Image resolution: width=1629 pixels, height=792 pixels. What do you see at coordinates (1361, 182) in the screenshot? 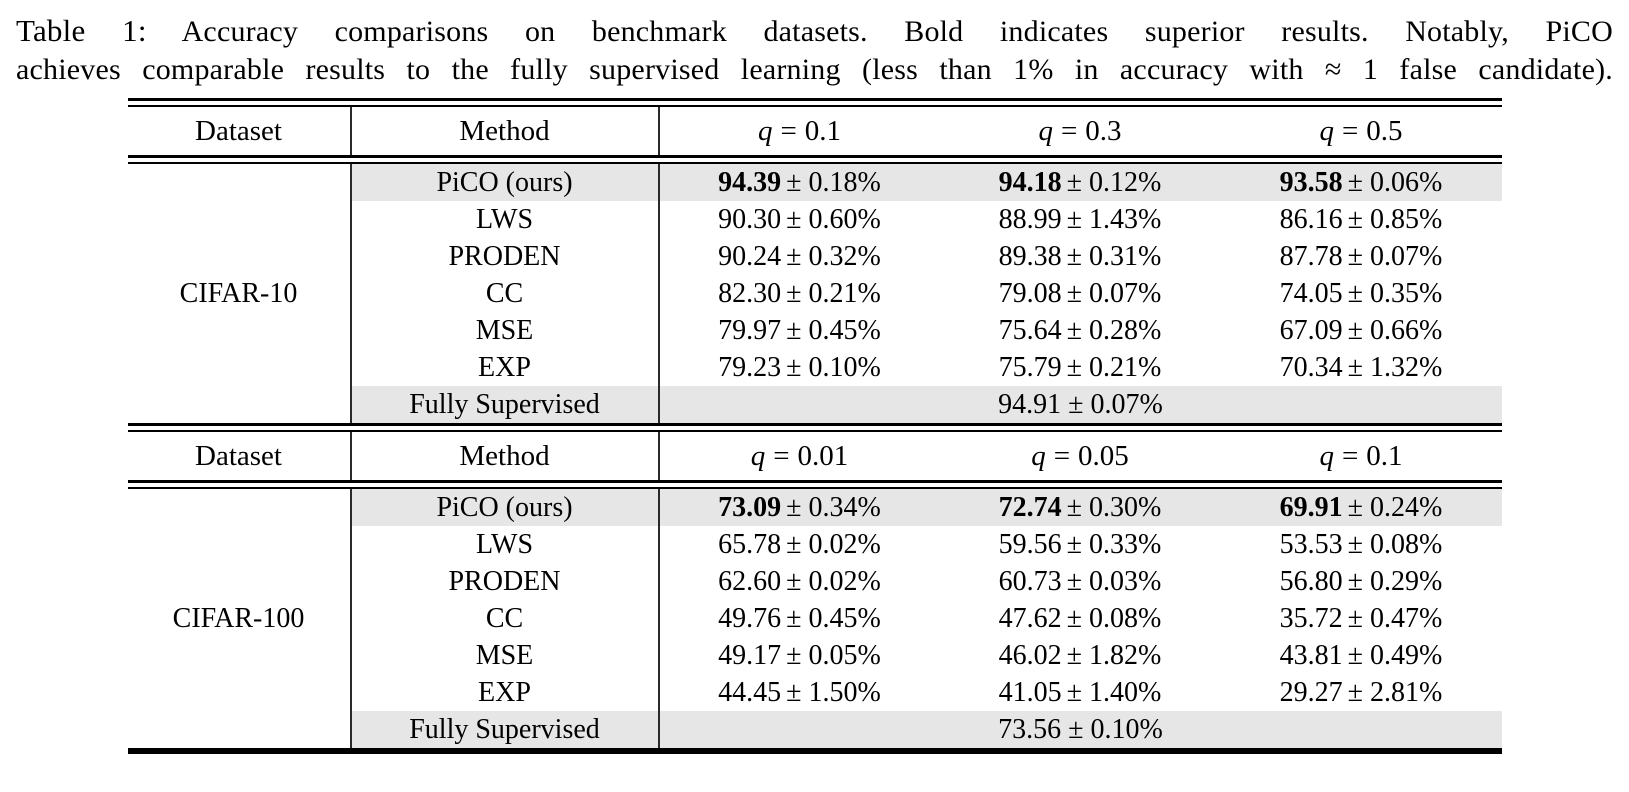
I see `accuracy-cell: 93.58 ± 0.06%` at bounding box center [1361, 182].